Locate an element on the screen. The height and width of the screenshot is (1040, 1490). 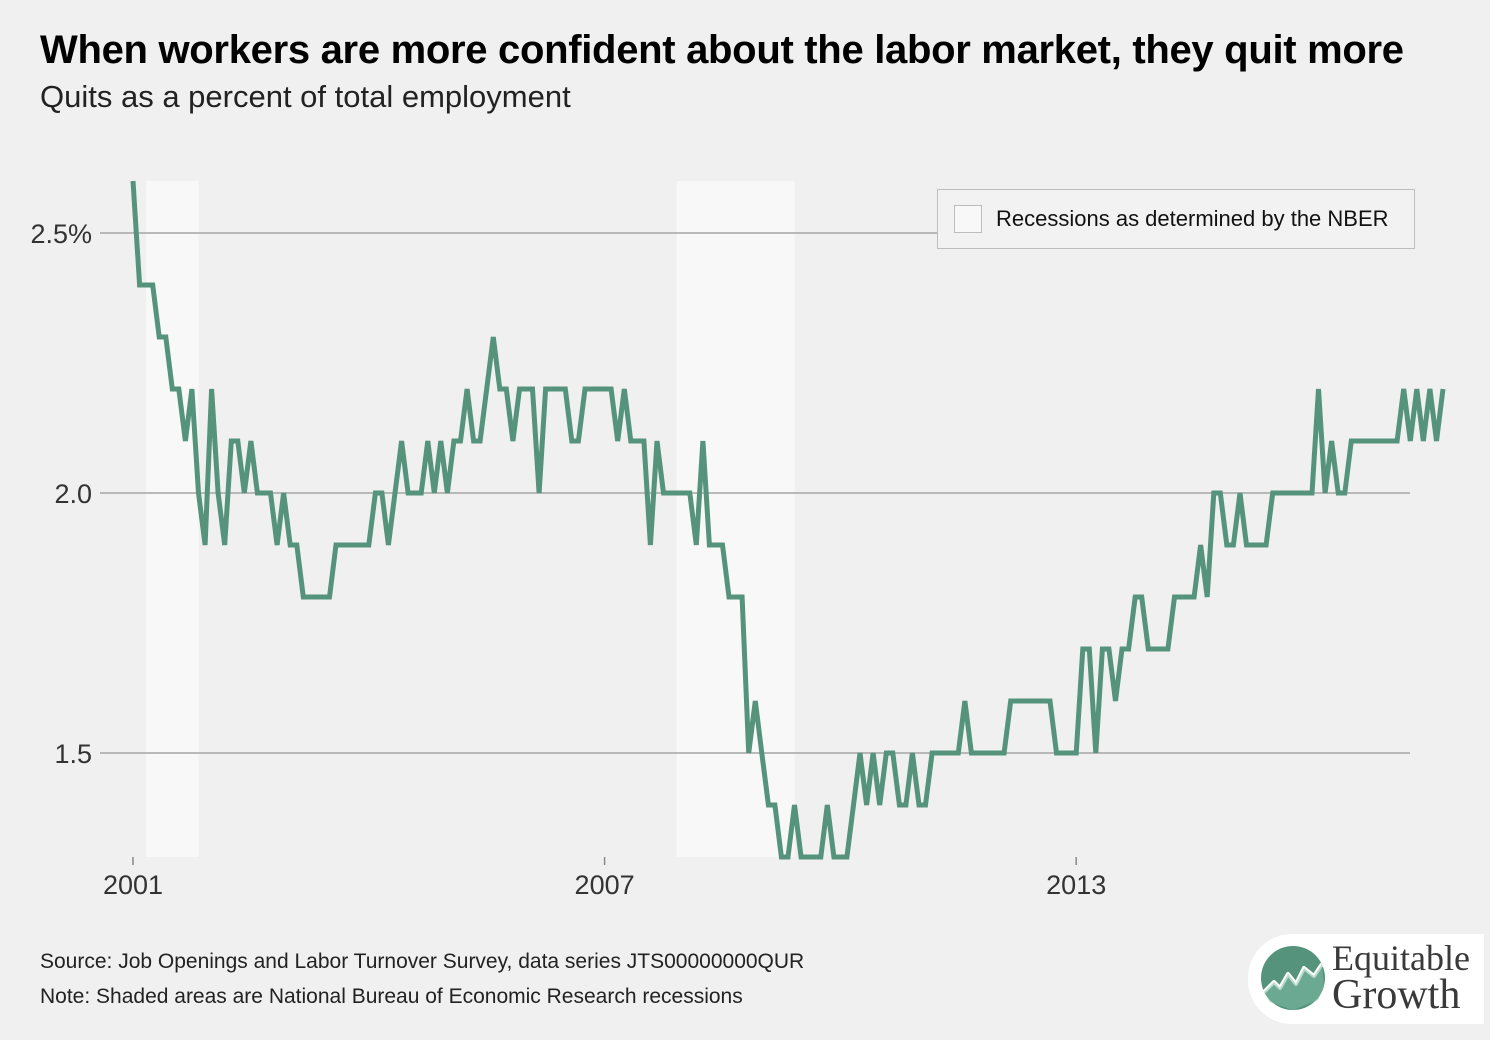
logo-wordmark: Equitable Growth is located at coordinates (1401, 978).